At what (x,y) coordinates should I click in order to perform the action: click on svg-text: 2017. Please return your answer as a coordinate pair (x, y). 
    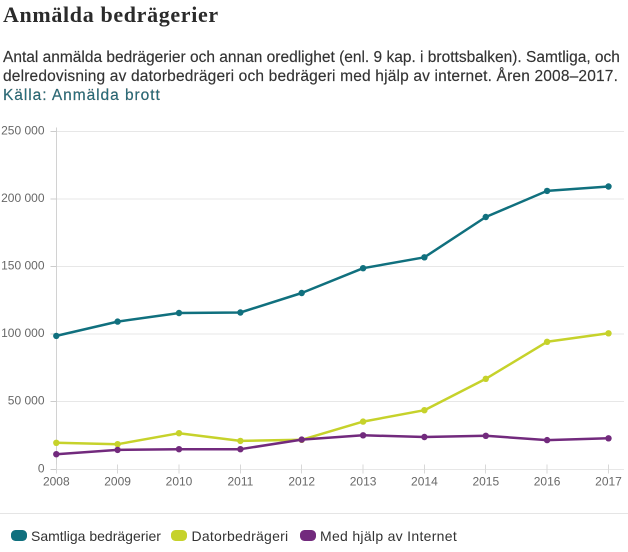
    Looking at the image, I should click on (608, 482).